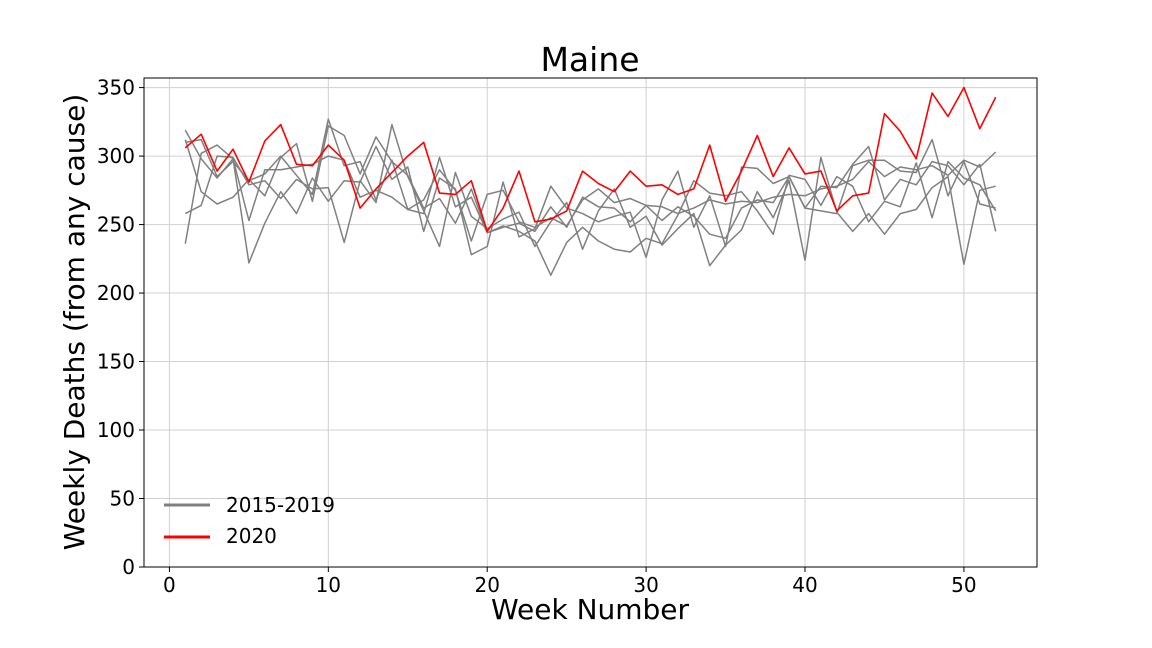  I want to click on y-axis-title: Weekly Deaths (from any cause), so click(74, 322).